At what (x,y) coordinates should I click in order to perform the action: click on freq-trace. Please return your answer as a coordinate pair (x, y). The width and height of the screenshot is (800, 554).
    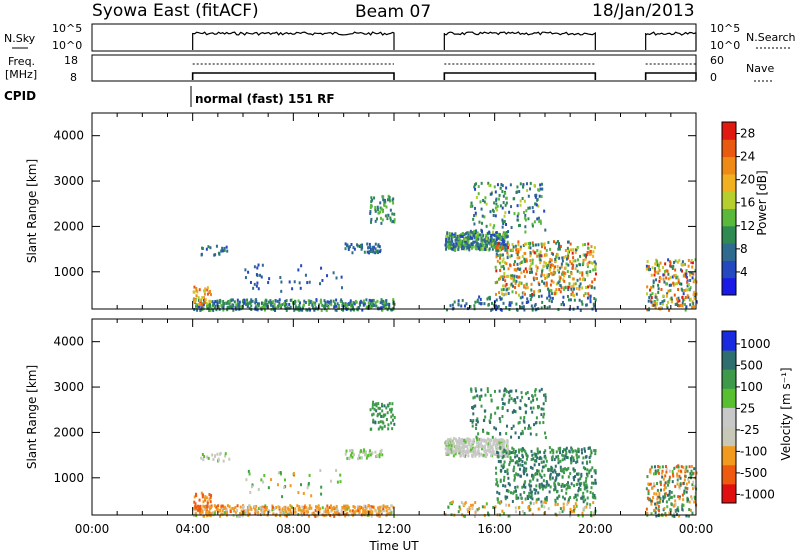
    Looking at the image, I should click on (670, 76).